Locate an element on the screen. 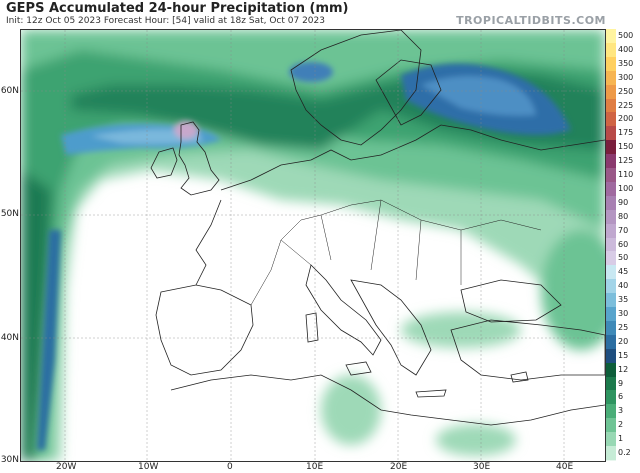 The image size is (640, 473). legend-label: 100 is located at coordinates (626, 188).